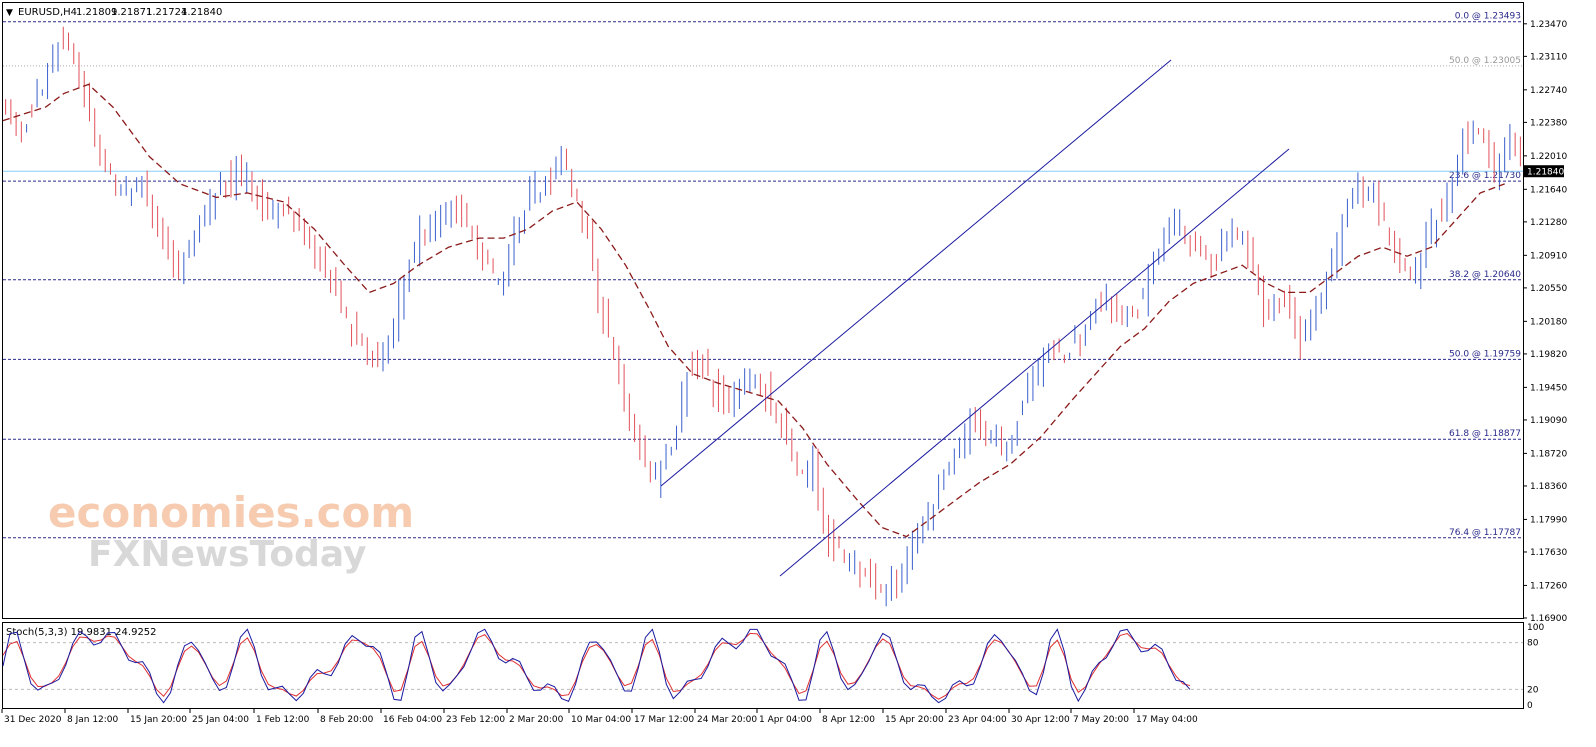 The image size is (1596, 747). Describe the element at coordinates (1548, 388) in the screenshot. I see `y-tick-label: 1.19450` at that location.